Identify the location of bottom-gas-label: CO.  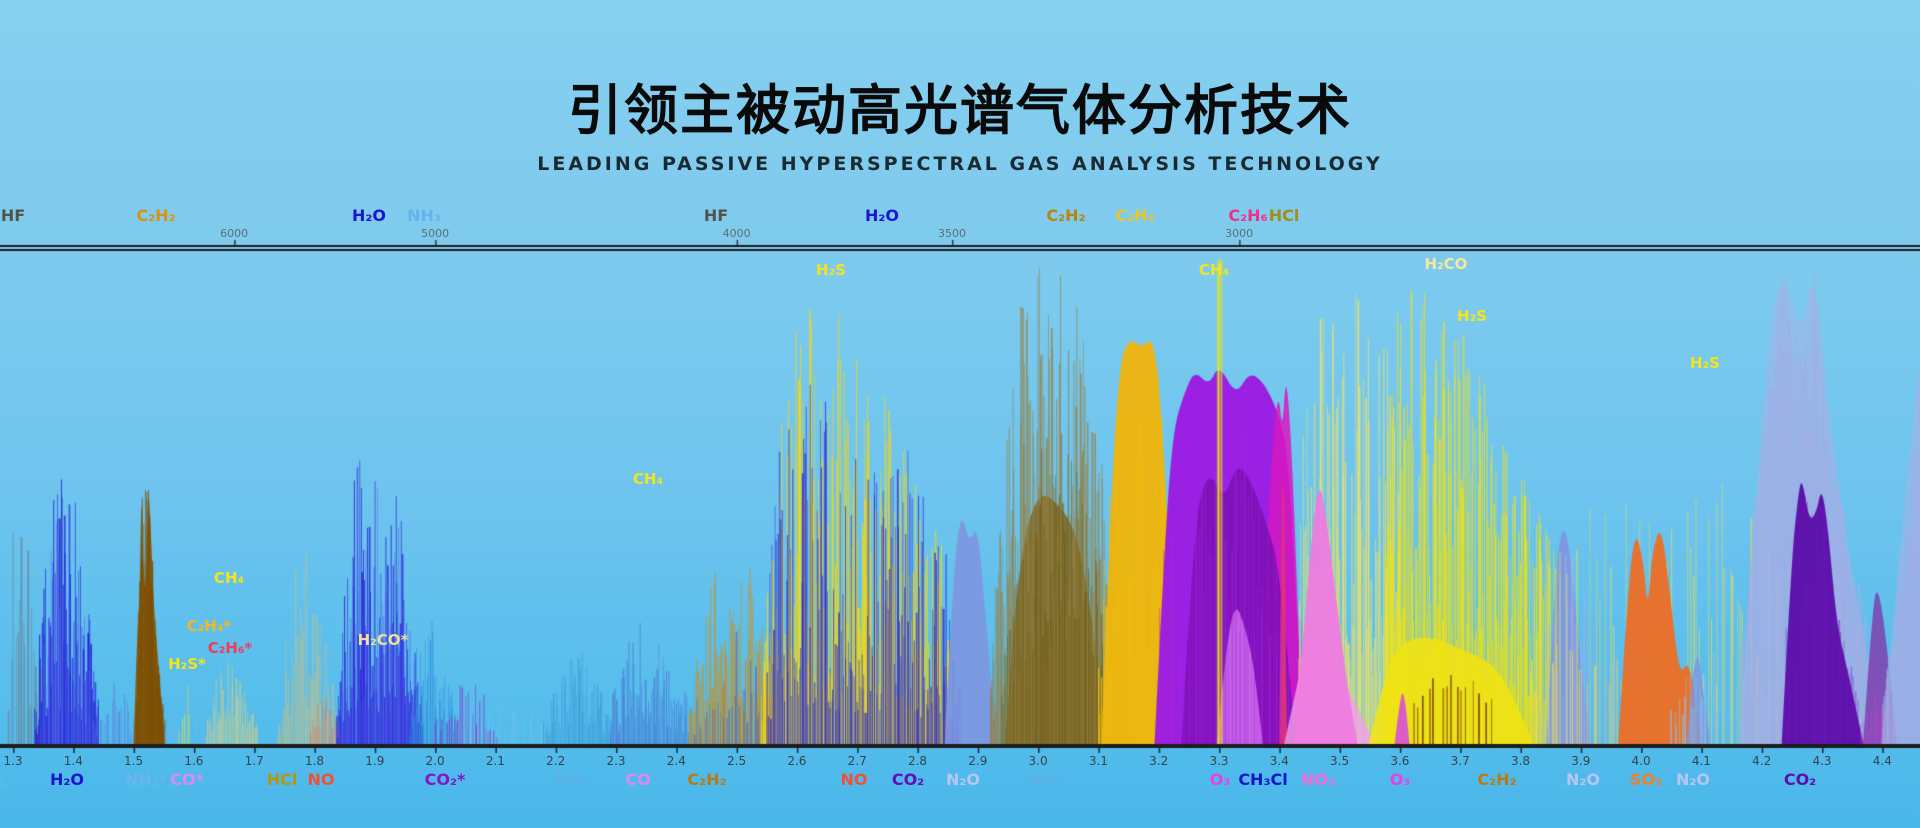
(638, 779).